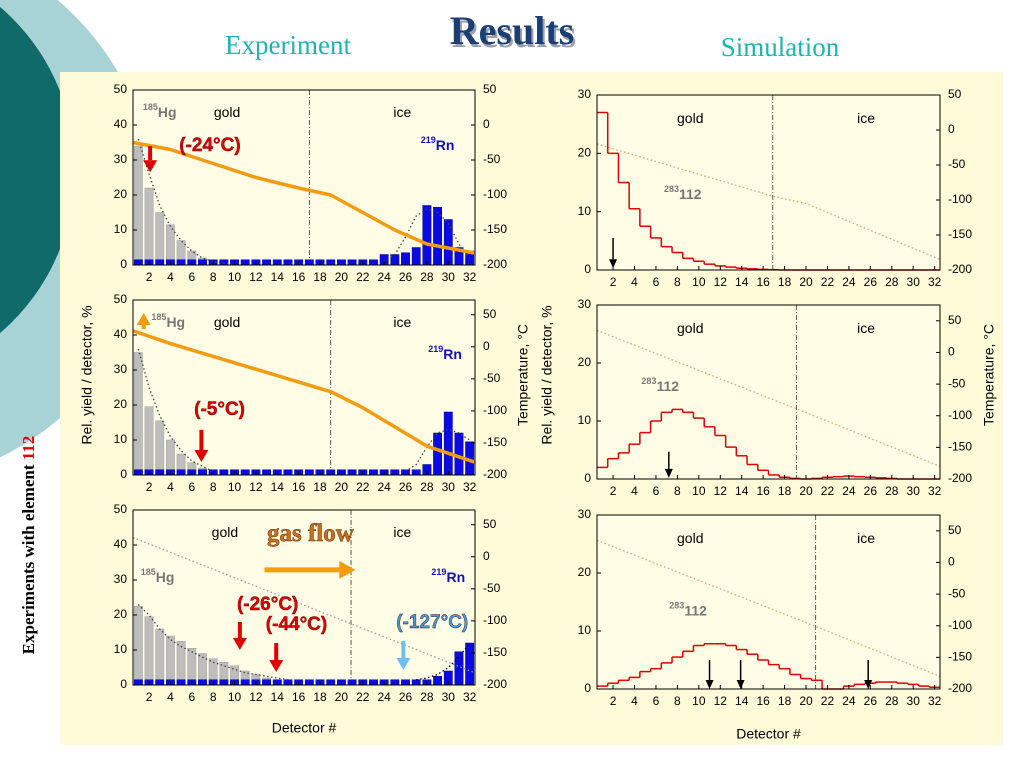 This screenshot has height=768, width=1024. Describe the element at coordinates (492, 378) in the screenshot. I see `y2-tick-label: -50` at that location.